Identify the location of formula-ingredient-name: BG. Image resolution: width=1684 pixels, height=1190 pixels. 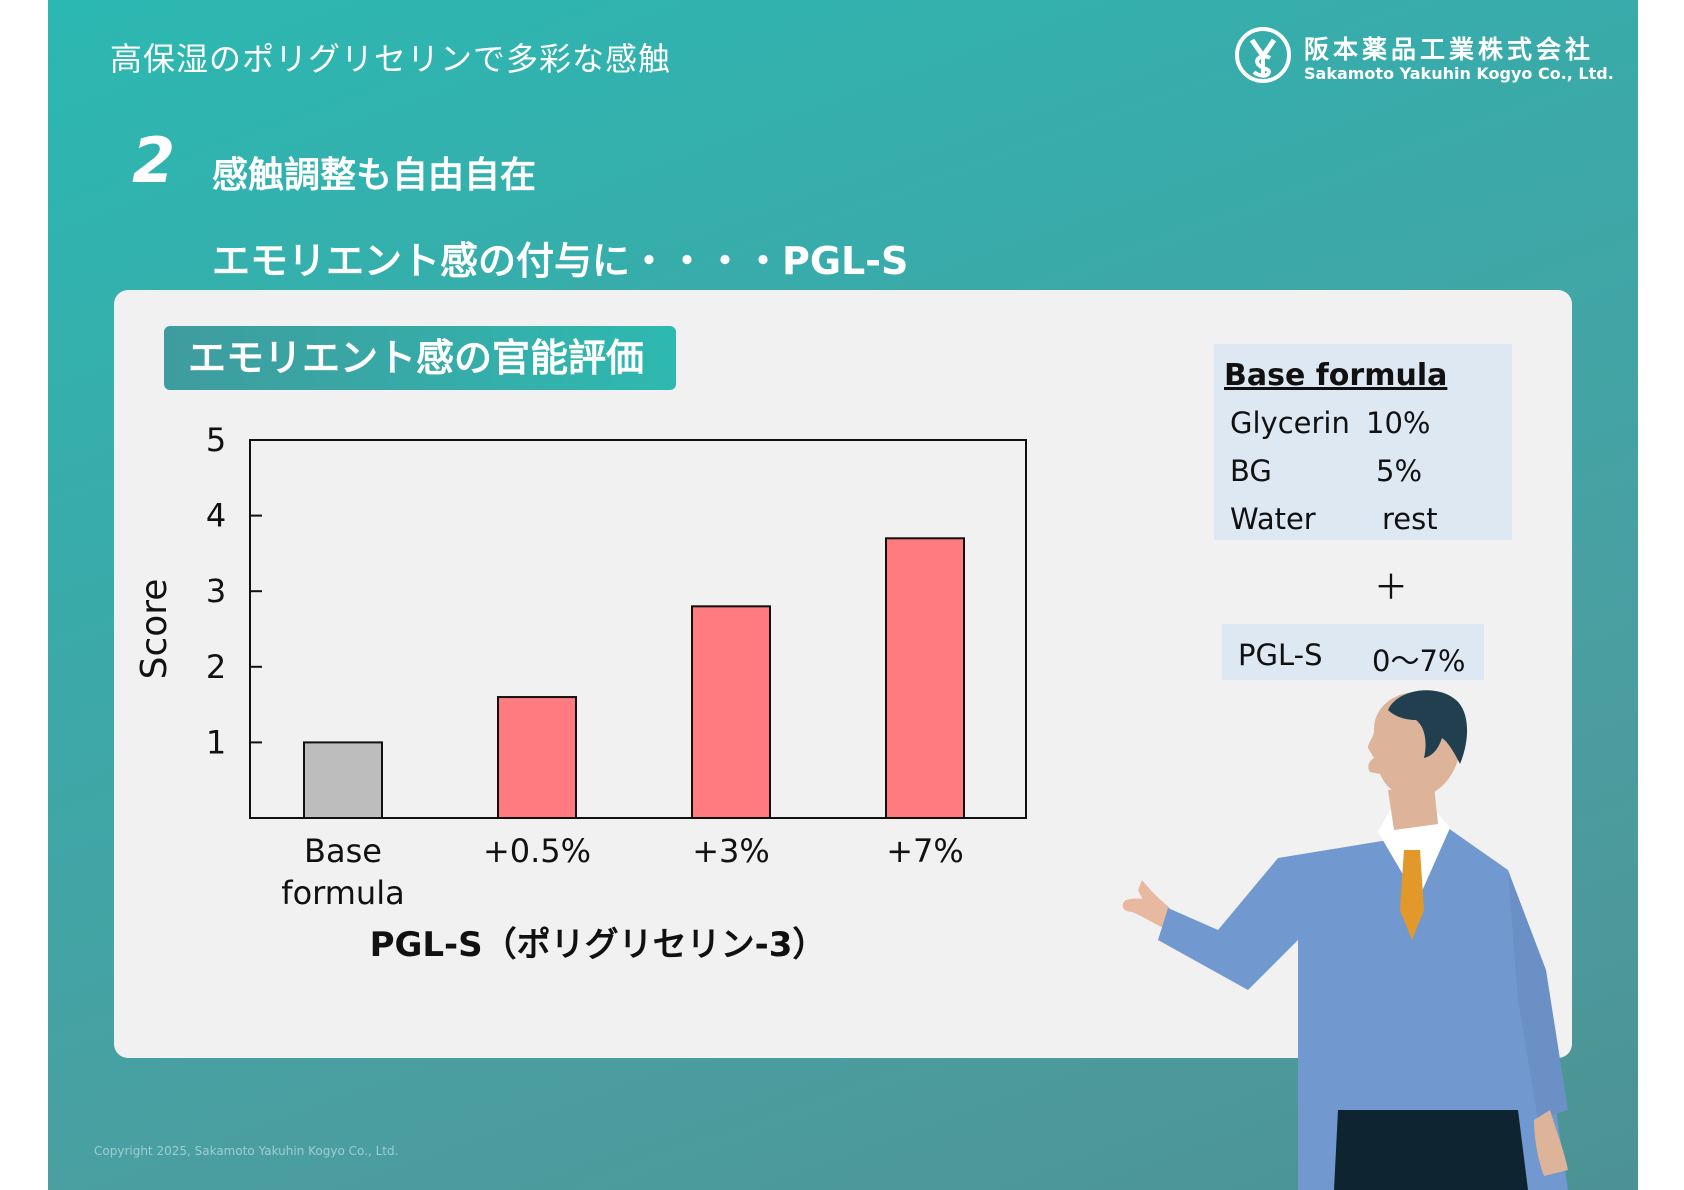
(1251, 471).